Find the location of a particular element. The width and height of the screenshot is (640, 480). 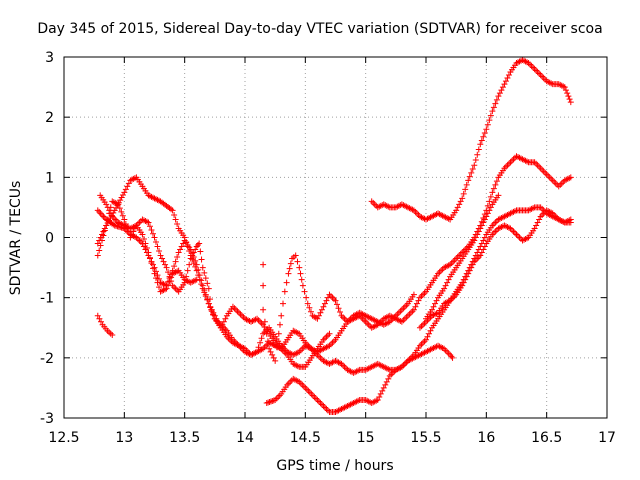

x-tick-label: 12.5 is located at coordinates (63, 438).